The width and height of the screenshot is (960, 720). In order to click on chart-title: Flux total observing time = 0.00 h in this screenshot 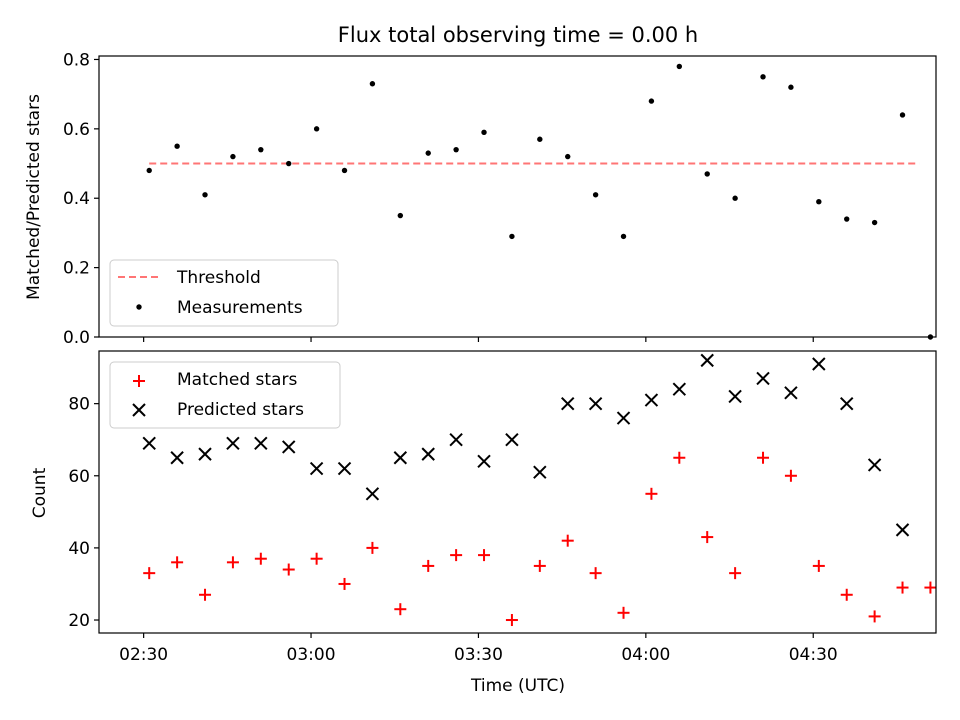, I will do `click(518, 35)`.